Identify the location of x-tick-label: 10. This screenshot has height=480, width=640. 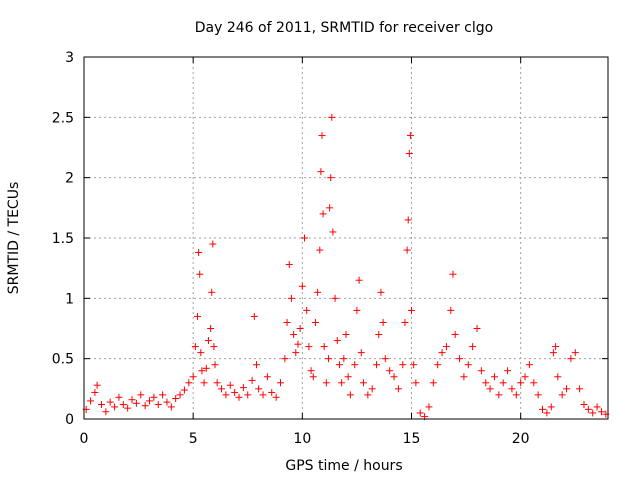
(302, 439).